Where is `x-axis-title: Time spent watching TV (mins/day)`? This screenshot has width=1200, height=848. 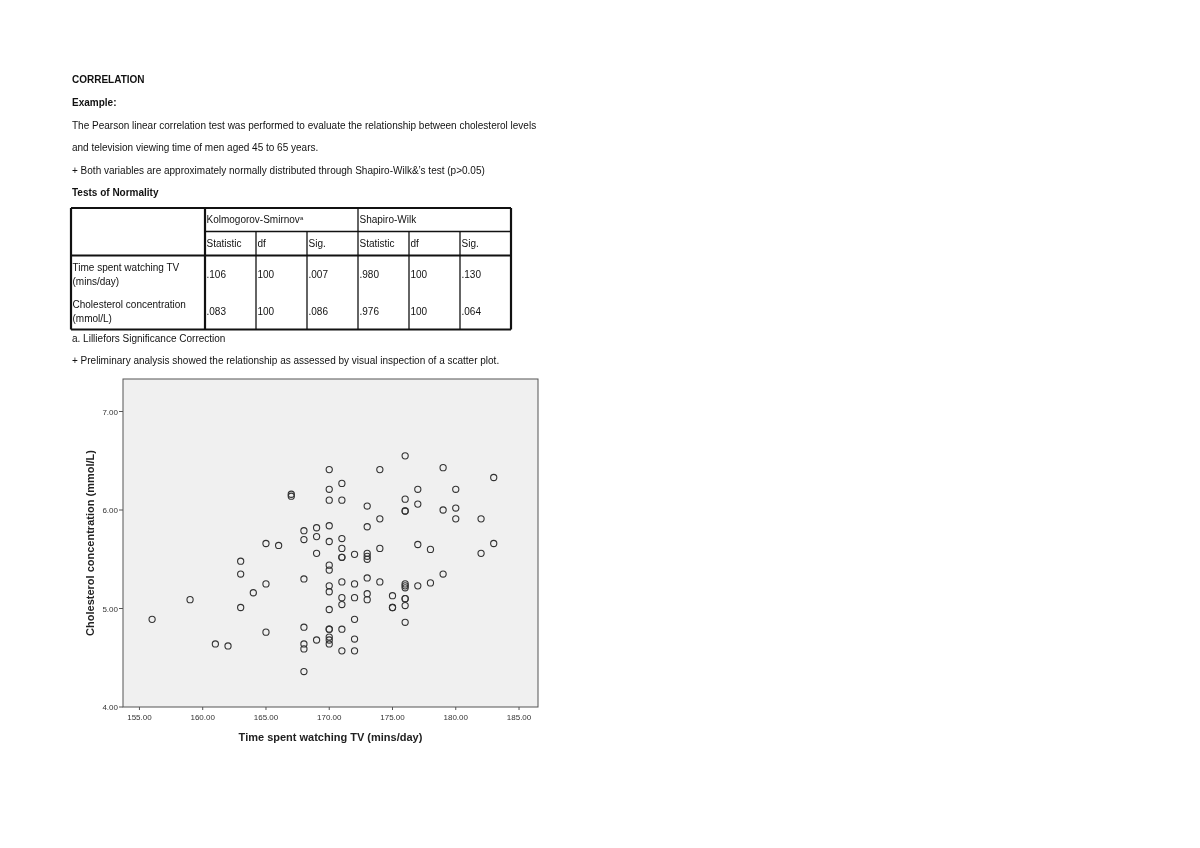
x-axis-title: Time spent watching TV (mins/day) is located at coordinates (330, 737).